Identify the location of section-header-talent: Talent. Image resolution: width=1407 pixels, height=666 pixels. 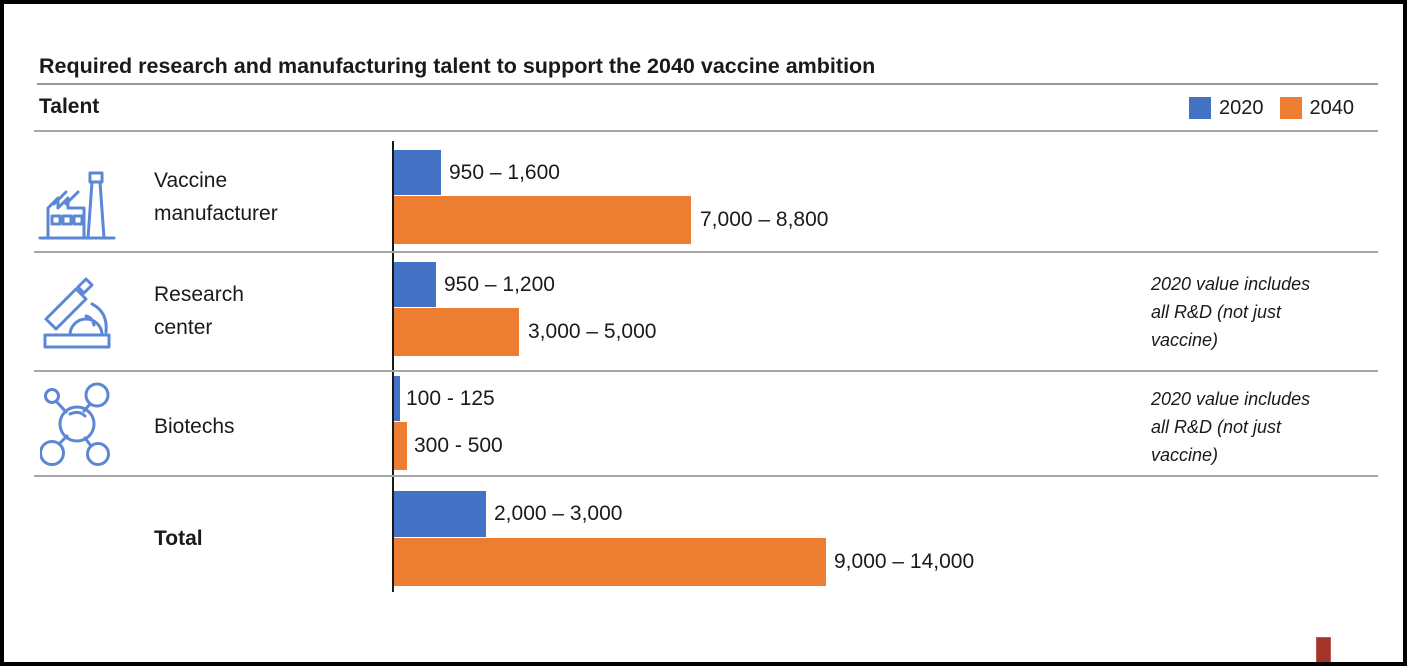
(69, 106).